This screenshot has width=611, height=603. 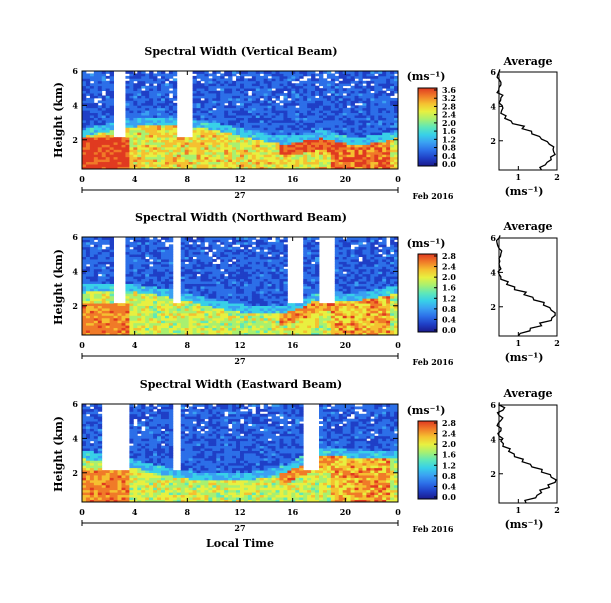 What do you see at coordinates (293, 179) in the screenshot?
I see `x-tick-label: 16` at bounding box center [293, 179].